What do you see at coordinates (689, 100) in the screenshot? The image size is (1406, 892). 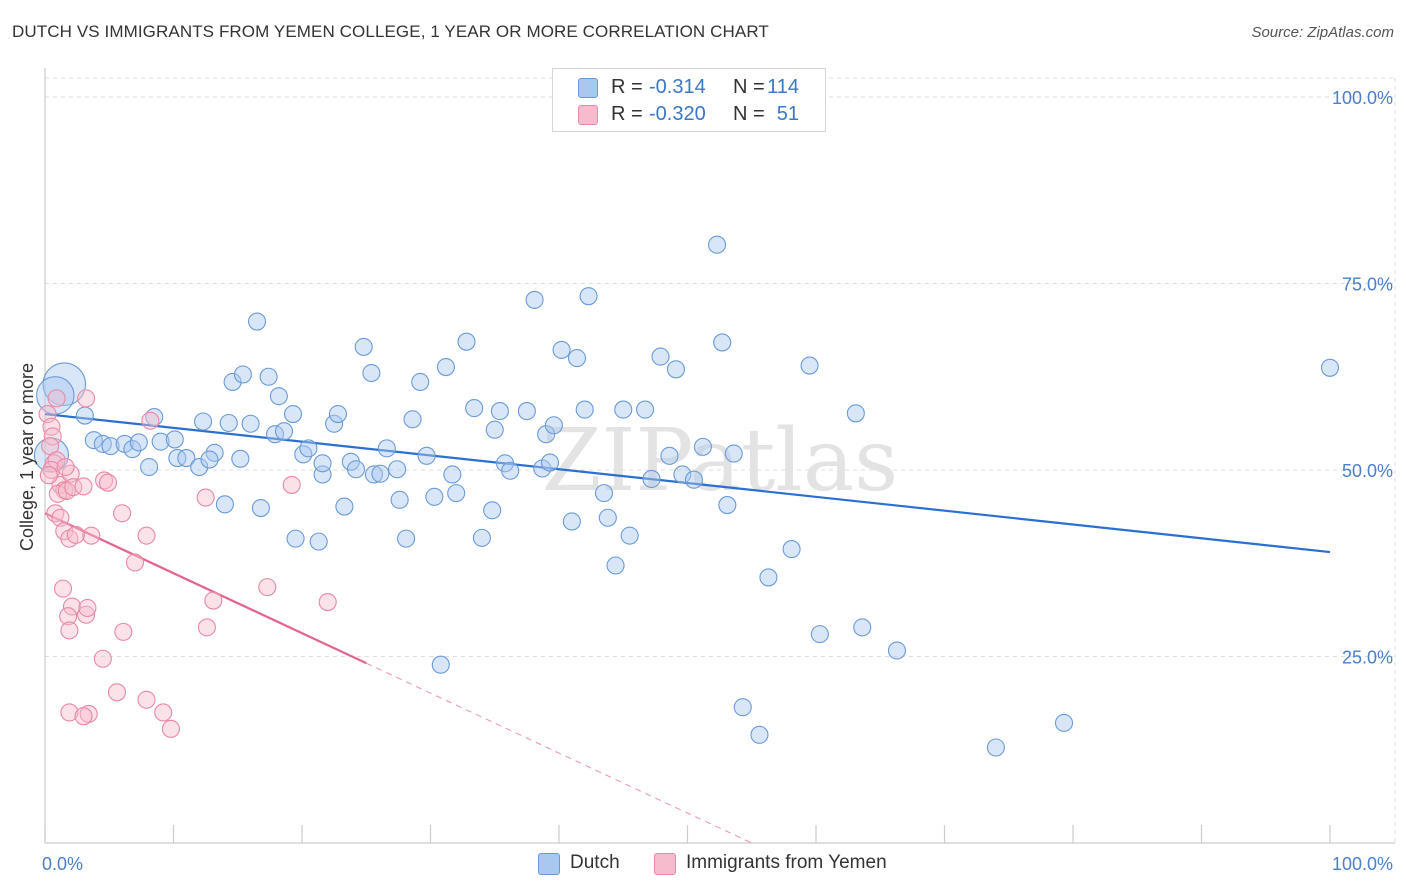 I see `correlation-legend: R = -0.314 N = 114 R = -0.320 N = 51` at bounding box center [689, 100].